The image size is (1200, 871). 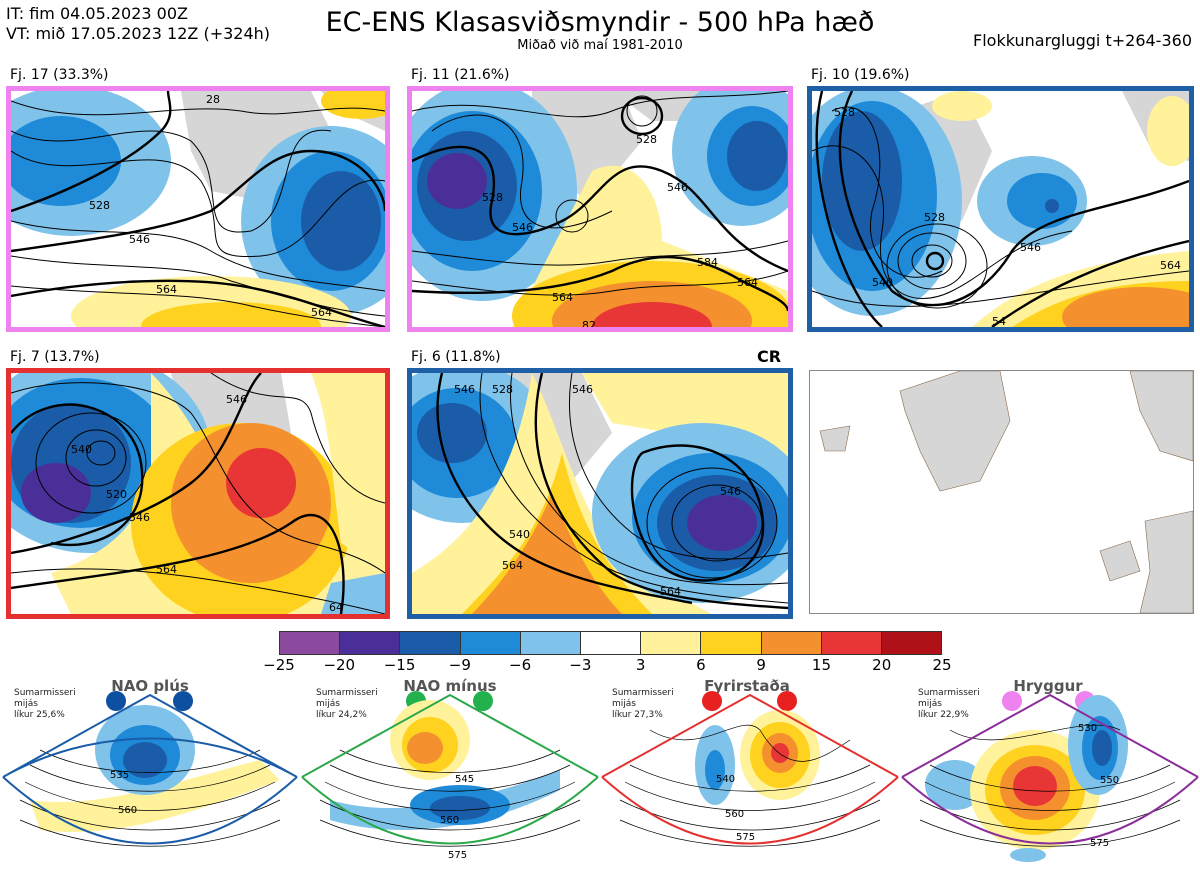 What do you see at coordinates (860, 75) in the screenshot?
I see `cluster-label-3: Fj. 10 (19.6%)` at bounding box center [860, 75].